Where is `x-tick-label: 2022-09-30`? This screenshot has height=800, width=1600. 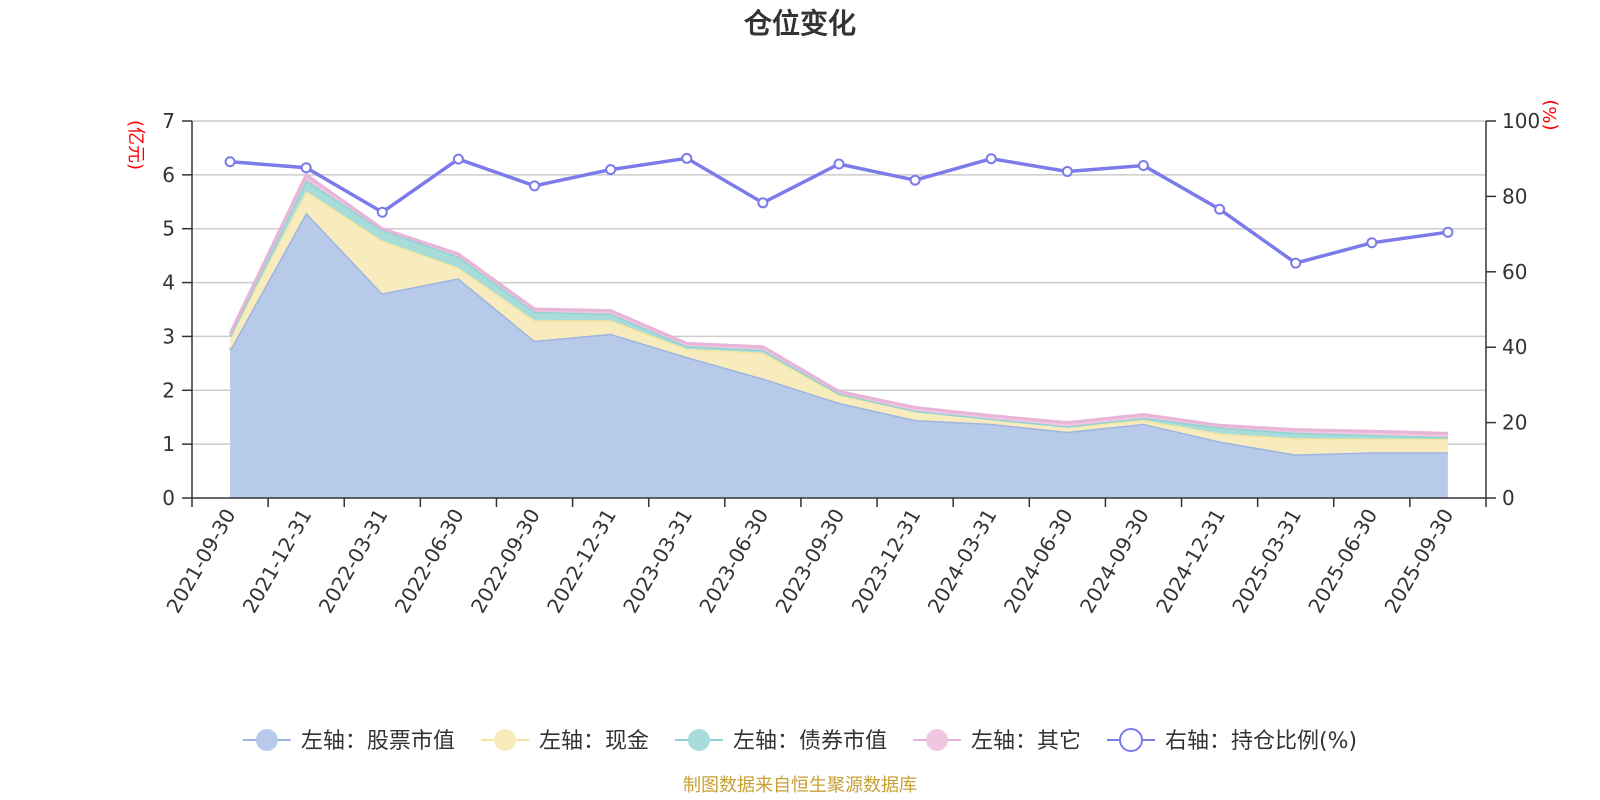 x-tick-label: 2022-09-30 is located at coordinates (505, 561).